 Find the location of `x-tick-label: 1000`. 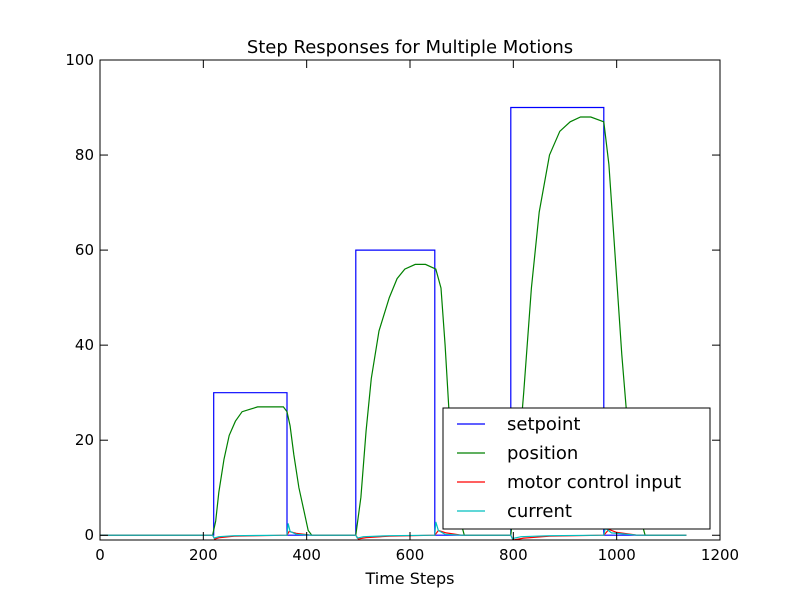

x-tick-label: 1000 is located at coordinates (617, 555).